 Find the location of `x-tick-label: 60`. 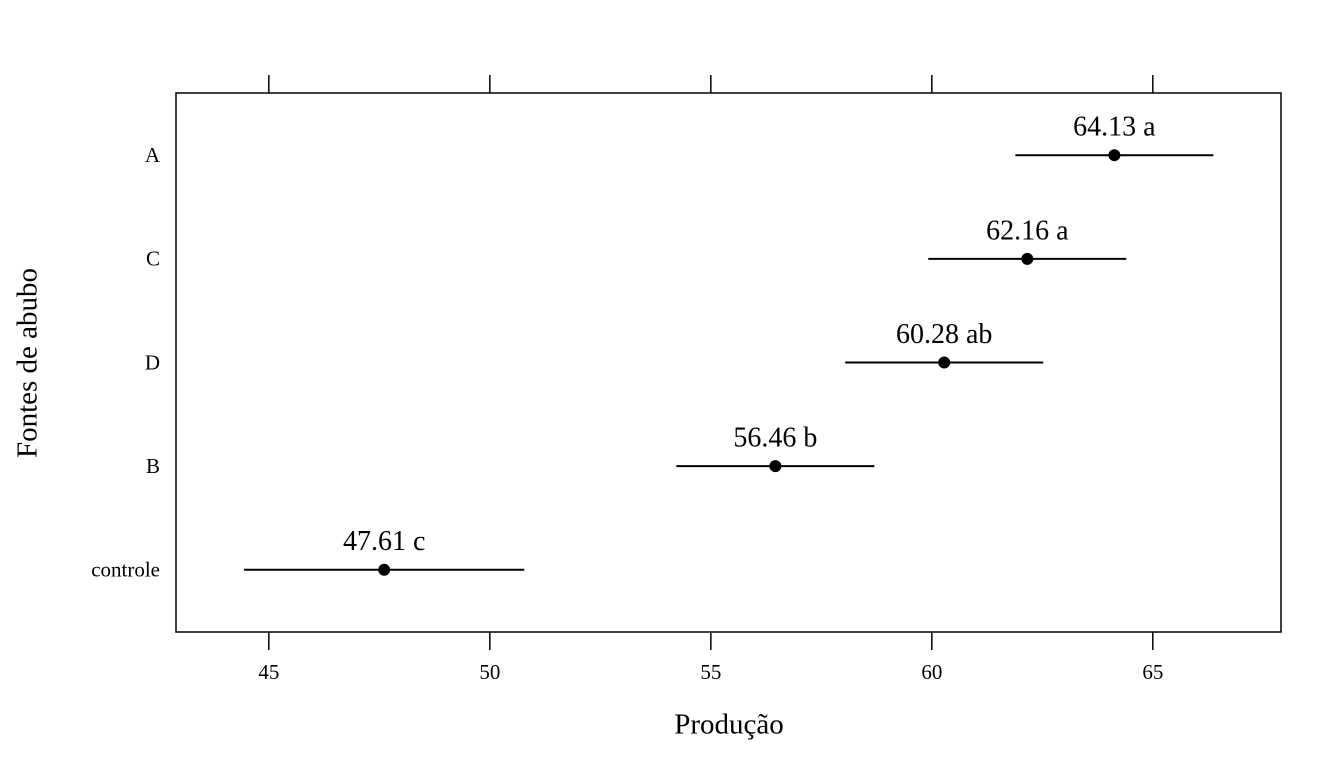

x-tick-label: 60 is located at coordinates (931, 672).